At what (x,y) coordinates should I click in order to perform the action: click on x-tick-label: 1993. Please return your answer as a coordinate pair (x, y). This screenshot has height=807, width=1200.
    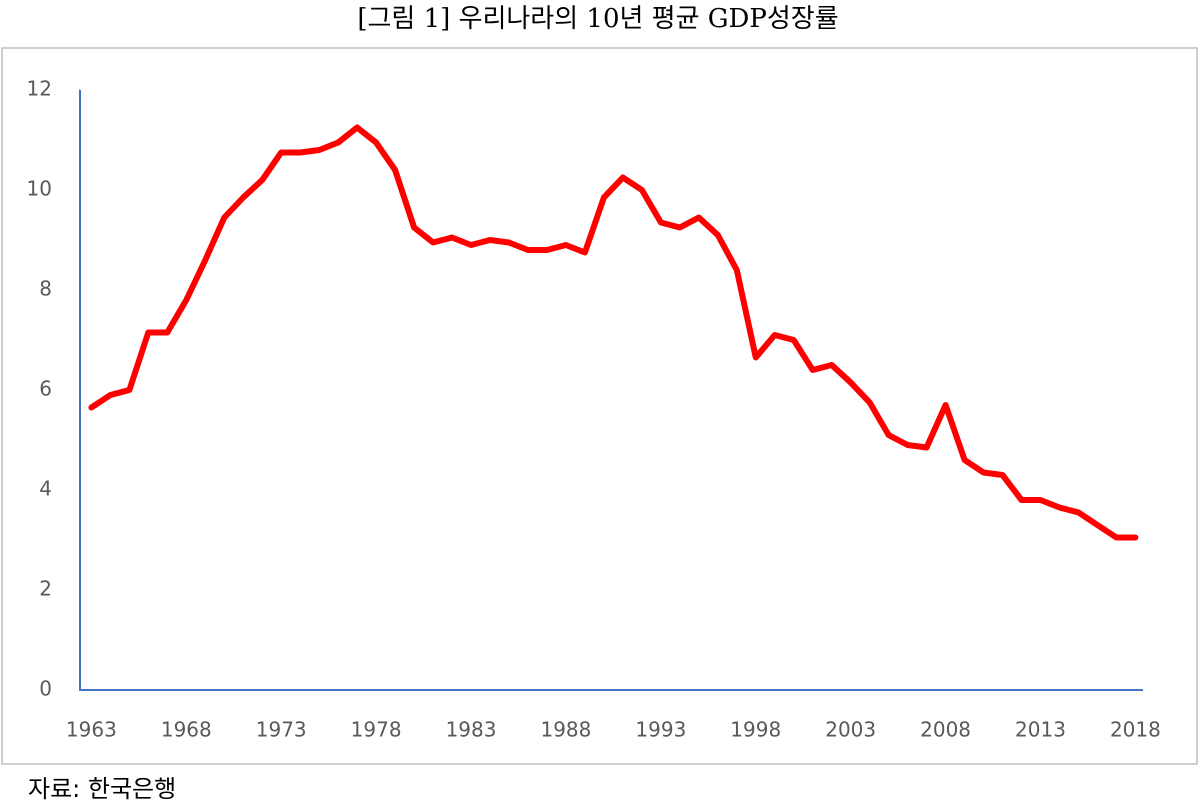
    Looking at the image, I should click on (660, 730).